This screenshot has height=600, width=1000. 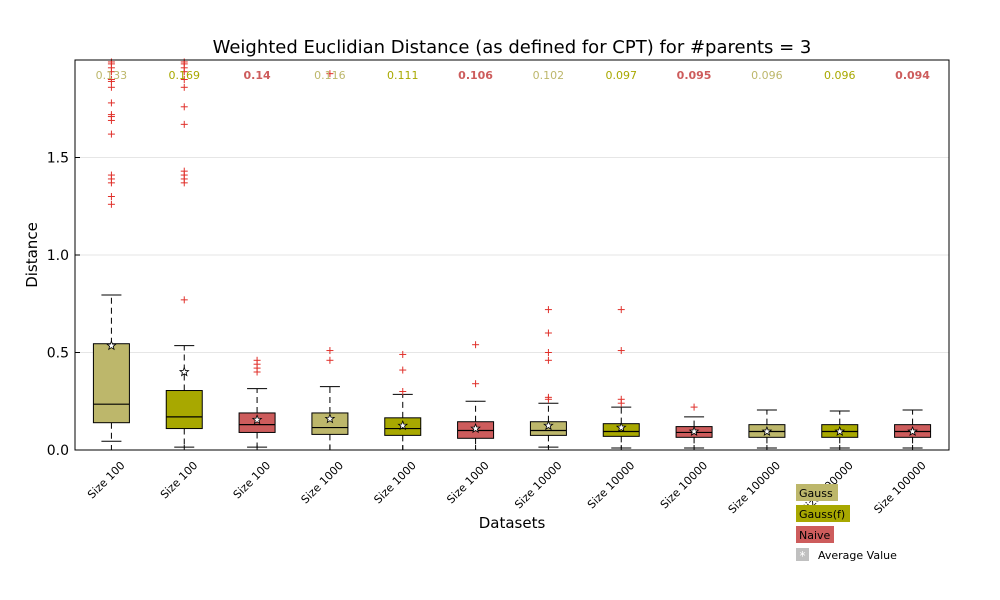 What do you see at coordinates (32, 255) in the screenshot?
I see `y-axis-label: Distance` at bounding box center [32, 255].